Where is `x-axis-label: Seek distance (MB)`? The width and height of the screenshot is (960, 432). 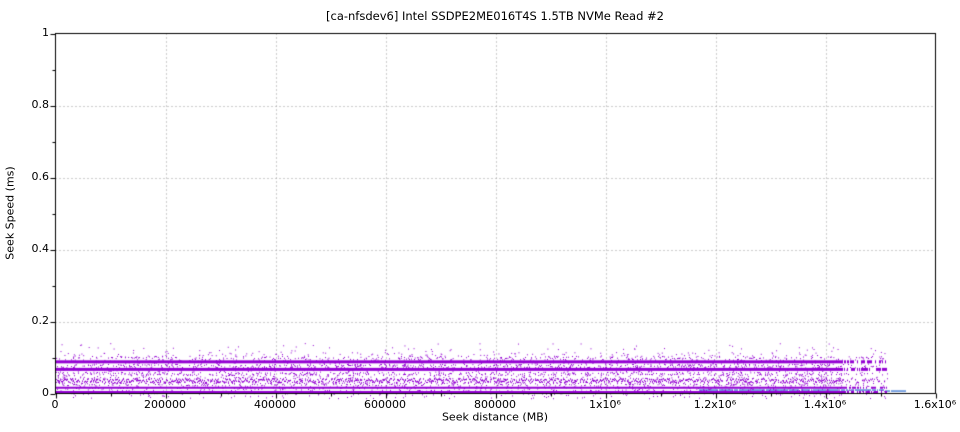
x-axis-label: Seek distance (MB) is located at coordinates (495, 417).